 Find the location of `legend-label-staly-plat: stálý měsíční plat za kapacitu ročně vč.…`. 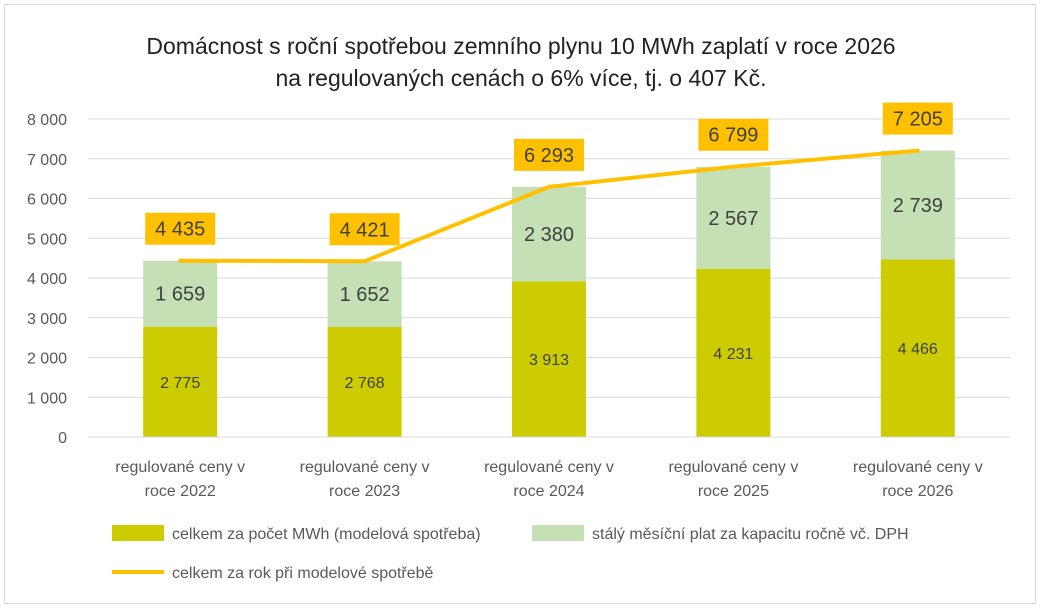

legend-label-staly-plat: stálý měsíční plat za kapacitu ročně vč.… is located at coordinates (750, 534).